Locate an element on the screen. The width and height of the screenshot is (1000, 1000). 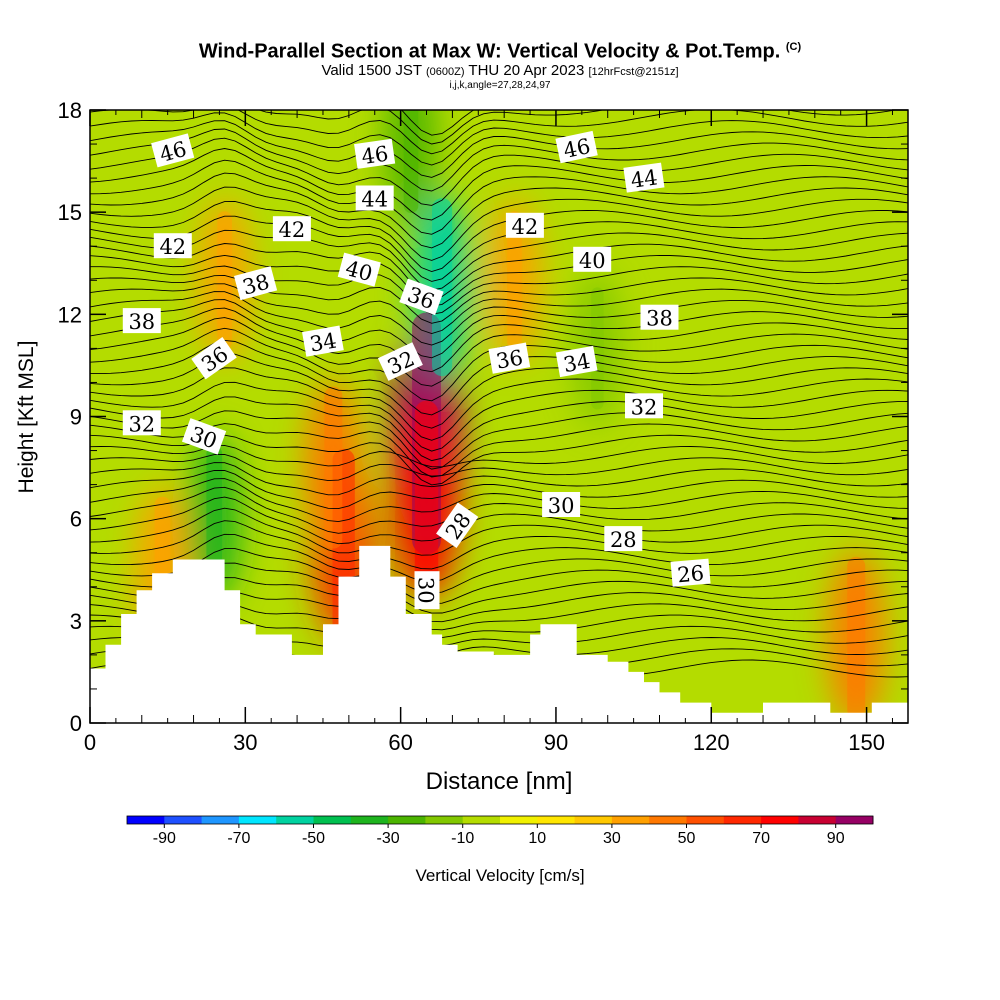
contour-label: 30 is located at coordinates (561, 505).